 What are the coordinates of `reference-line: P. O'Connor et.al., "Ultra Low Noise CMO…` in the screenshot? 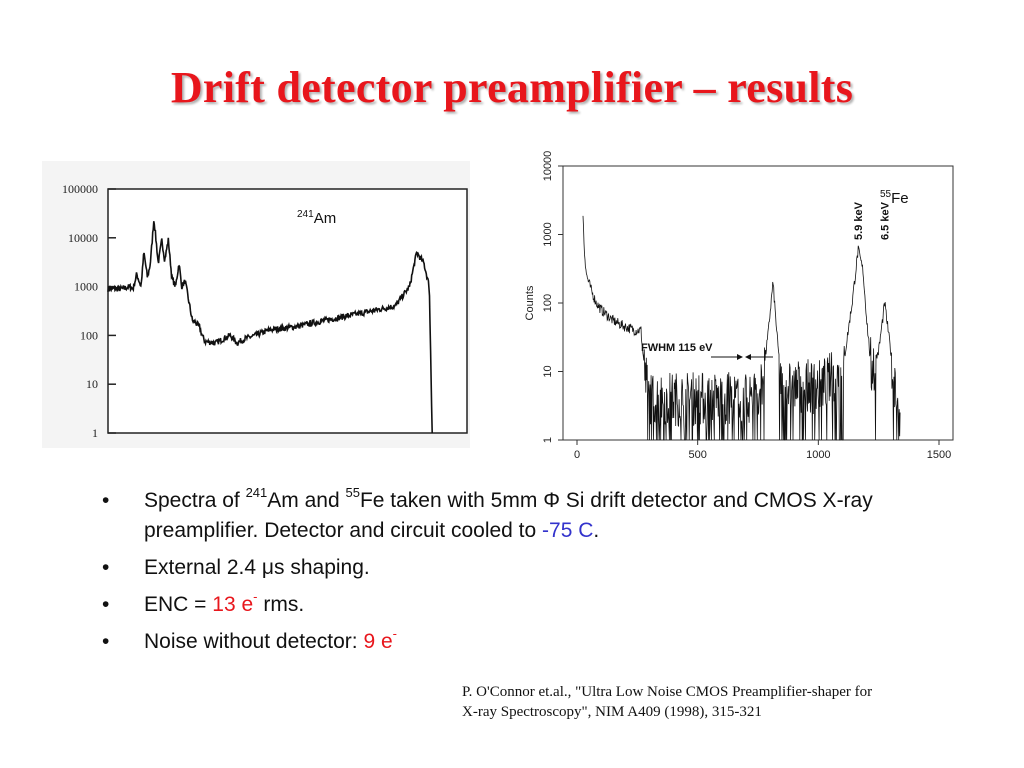 It's located at (667, 692).